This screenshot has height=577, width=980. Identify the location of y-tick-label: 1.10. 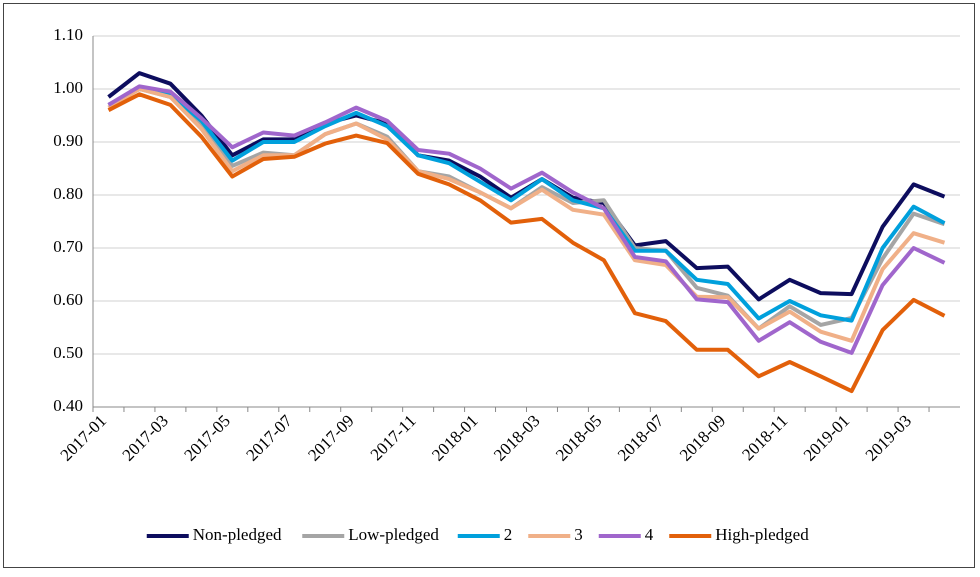
(68, 34).